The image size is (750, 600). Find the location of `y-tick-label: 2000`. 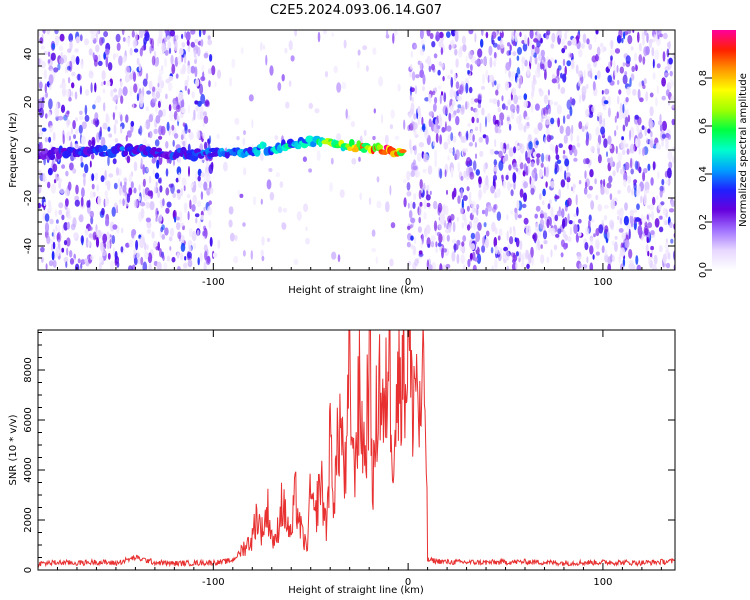

y-tick-label: 2000 is located at coordinates (28, 519).